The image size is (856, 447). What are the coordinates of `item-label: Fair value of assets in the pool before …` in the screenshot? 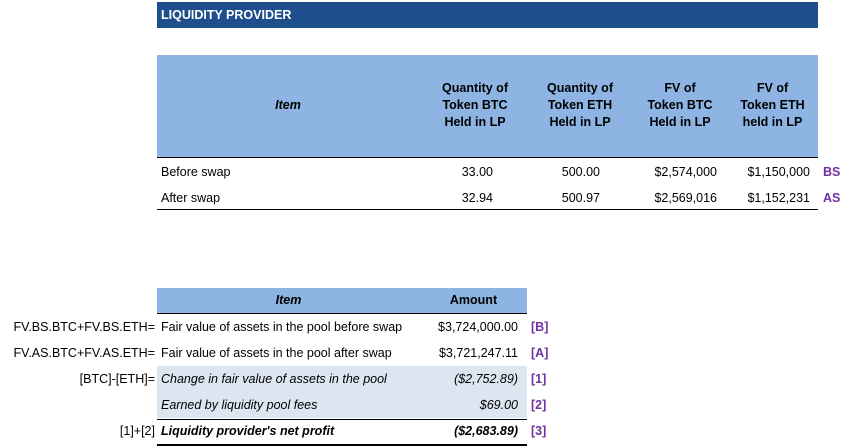 It's located at (282, 327).